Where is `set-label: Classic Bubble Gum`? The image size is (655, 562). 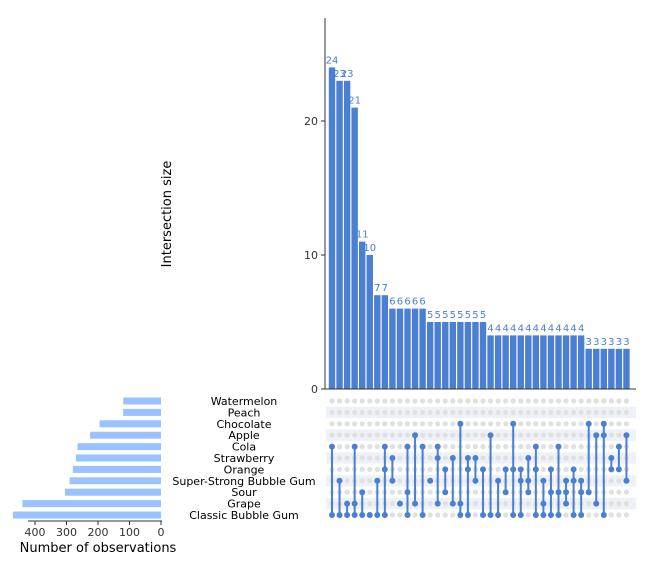
set-label: Classic Bubble Gum is located at coordinates (244, 515).